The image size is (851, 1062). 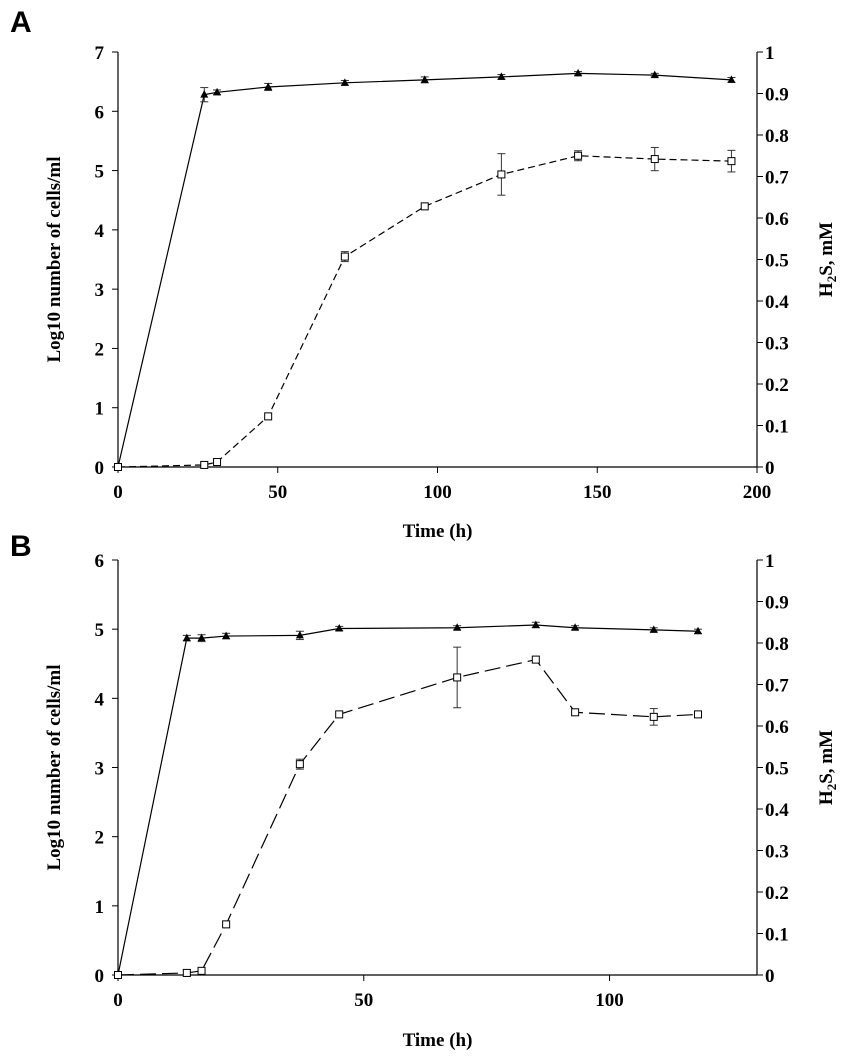 I want to click on x-tick-label: 150, so click(x=597, y=492).